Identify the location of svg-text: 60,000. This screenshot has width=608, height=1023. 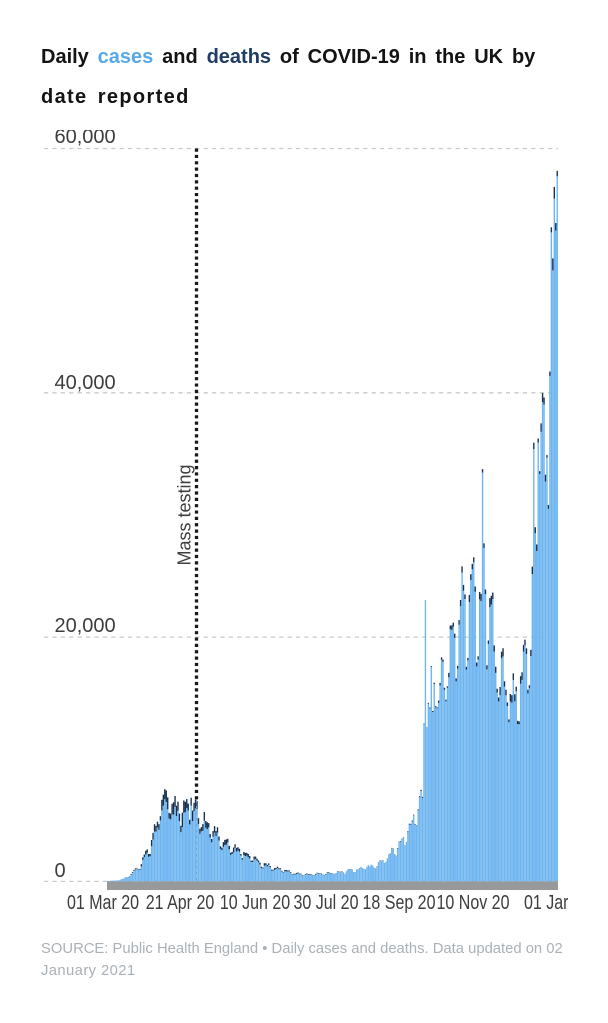
(85, 139).